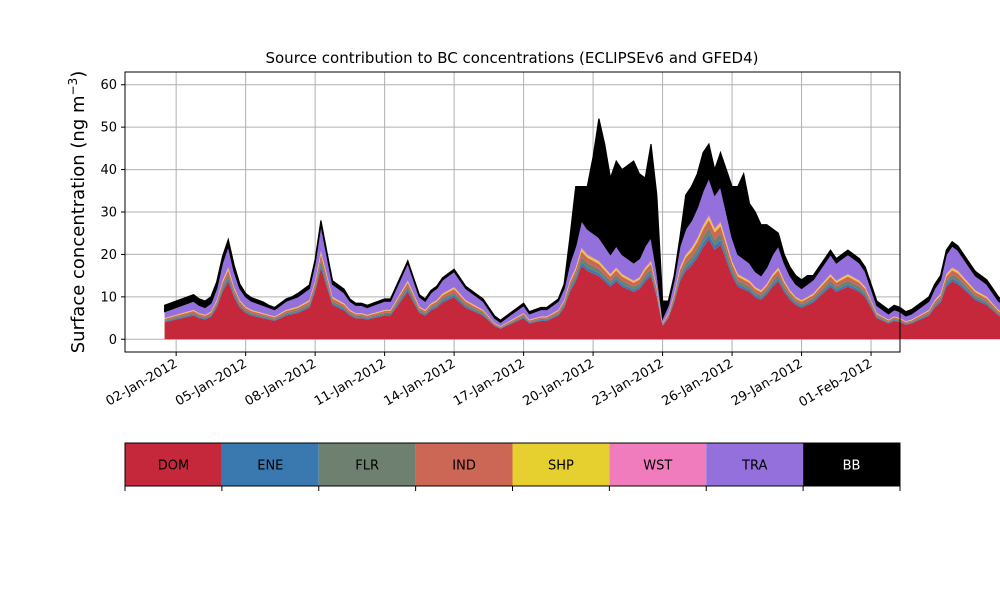 The width and height of the screenshot is (1000, 600). What do you see at coordinates (108, 85) in the screenshot?
I see `y-tick-label: 60` at bounding box center [108, 85].